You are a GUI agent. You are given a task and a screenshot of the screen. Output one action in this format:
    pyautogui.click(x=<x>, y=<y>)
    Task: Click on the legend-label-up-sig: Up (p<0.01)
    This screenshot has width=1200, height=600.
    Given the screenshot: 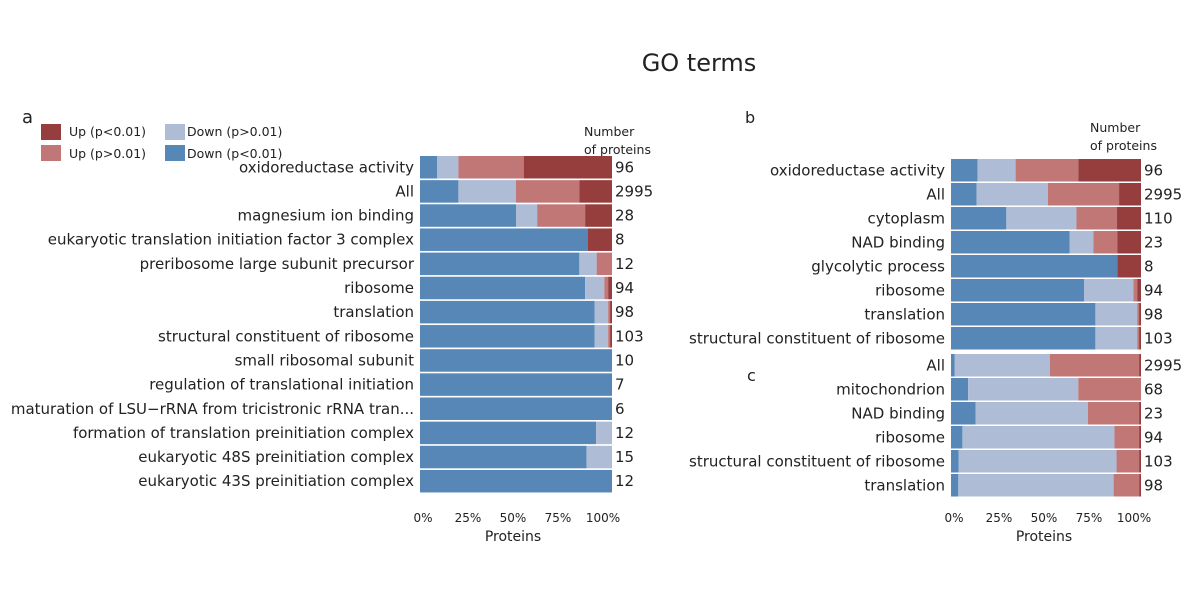 What is the action you would take?
    pyautogui.click(x=107, y=131)
    